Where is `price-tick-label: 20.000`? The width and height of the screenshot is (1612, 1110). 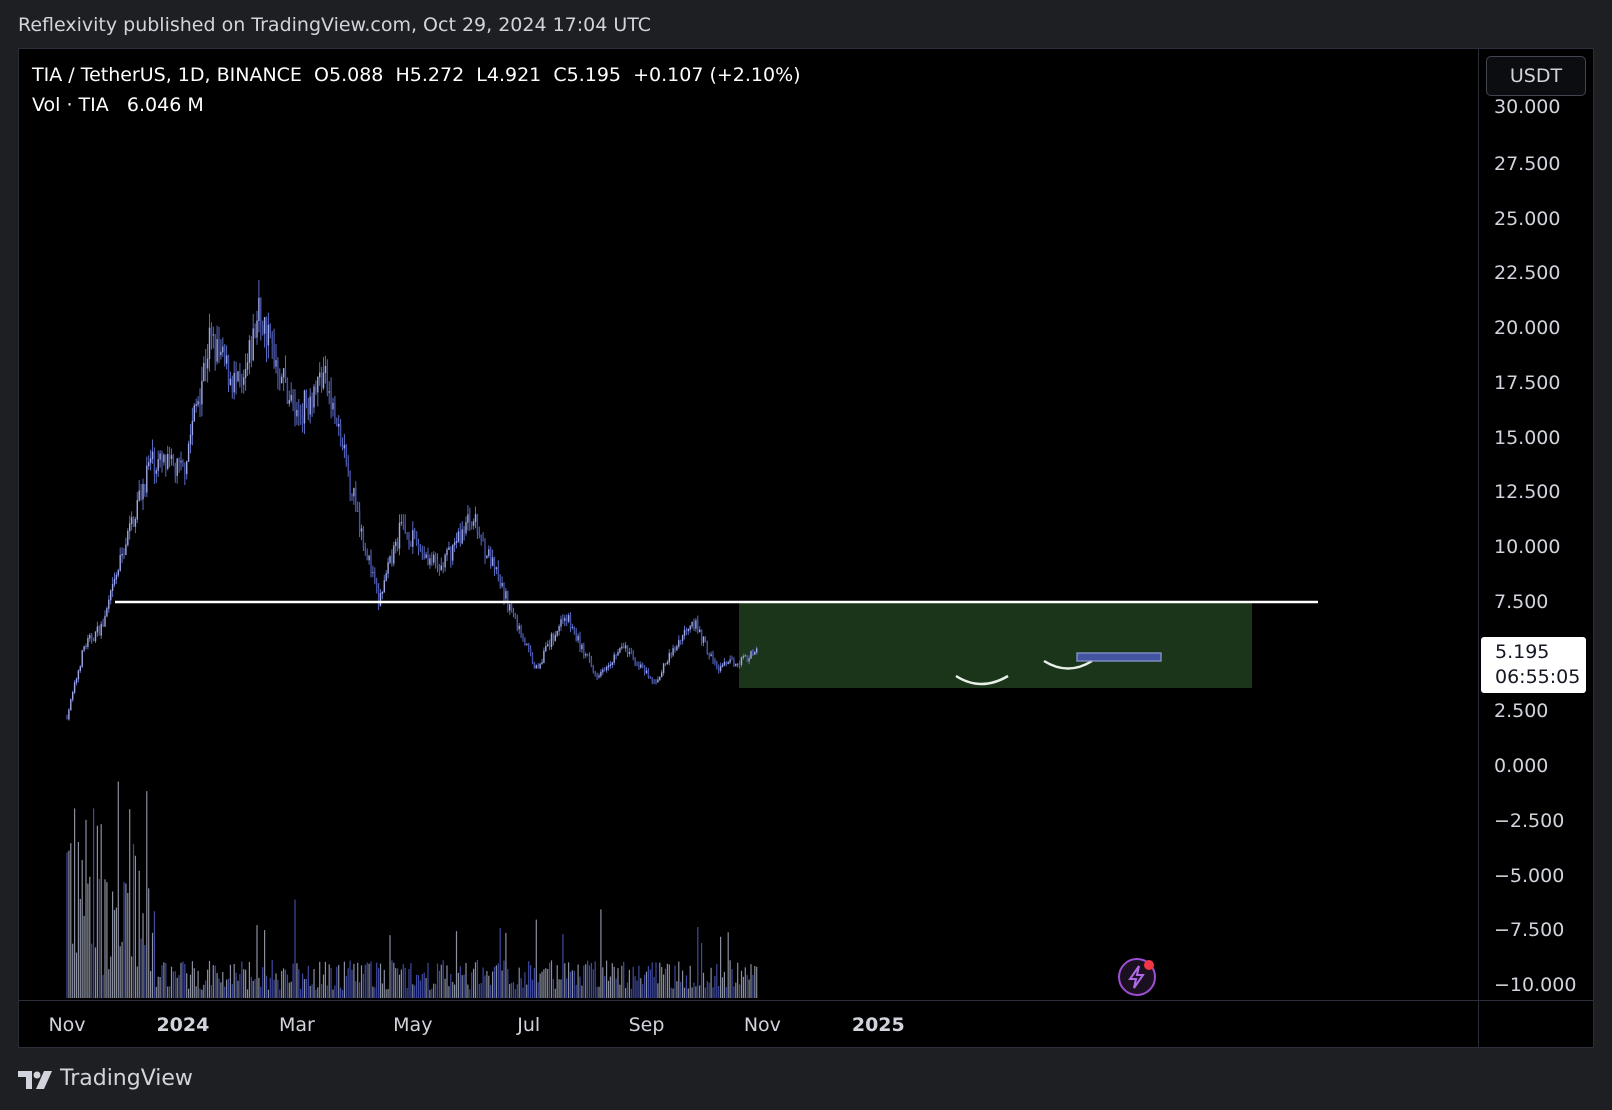 price-tick-label: 20.000 is located at coordinates (1527, 328).